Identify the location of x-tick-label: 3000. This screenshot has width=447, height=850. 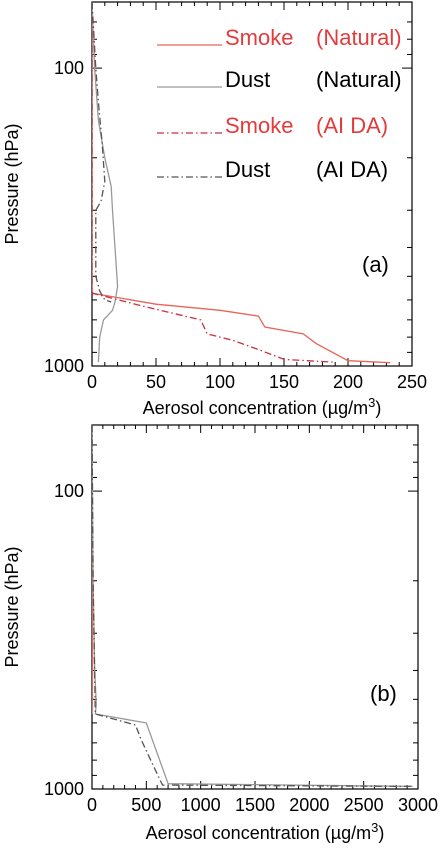
(418, 805).